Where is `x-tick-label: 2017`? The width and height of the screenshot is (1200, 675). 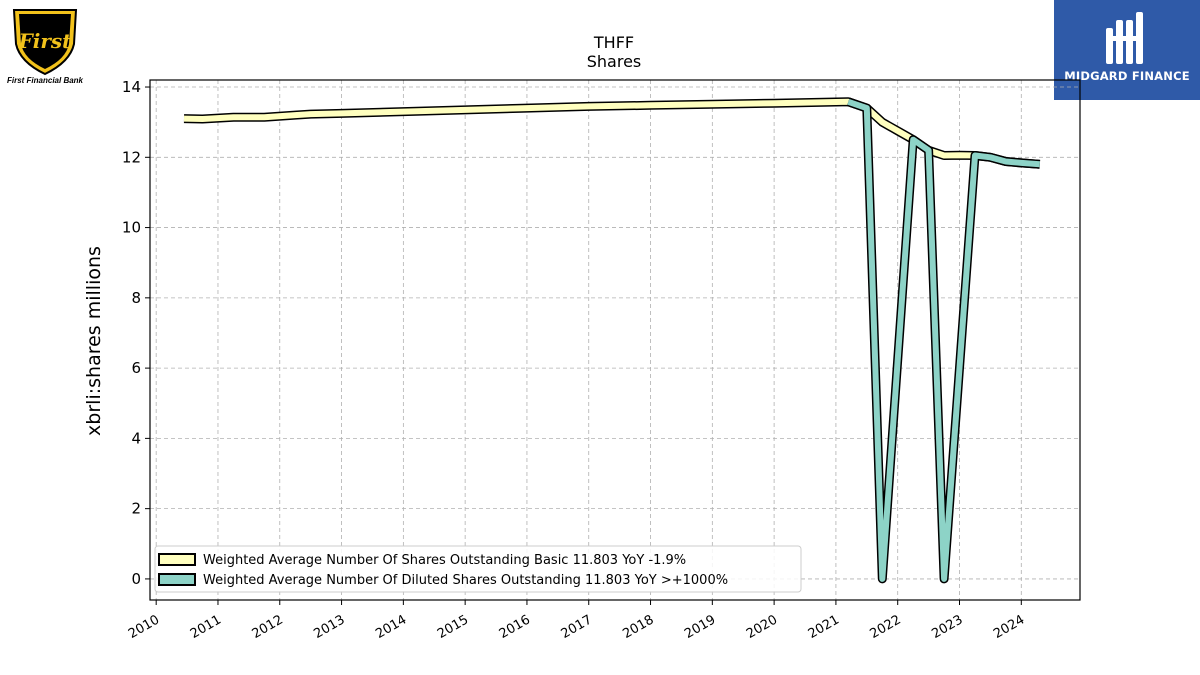 x-tick-label: 2017 is located at coordinates (577, 627).